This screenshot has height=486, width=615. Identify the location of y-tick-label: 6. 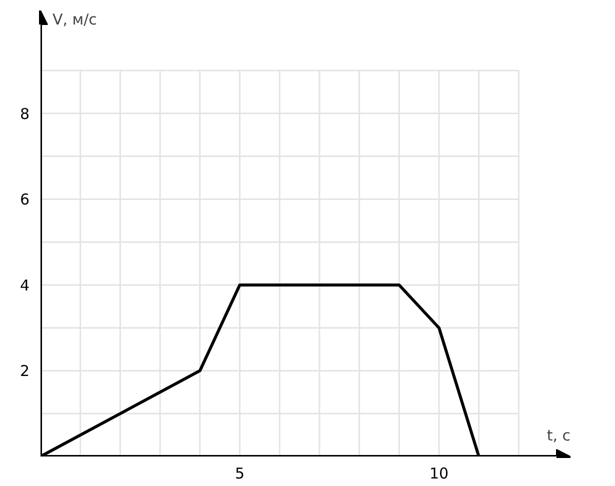
(25, 199).